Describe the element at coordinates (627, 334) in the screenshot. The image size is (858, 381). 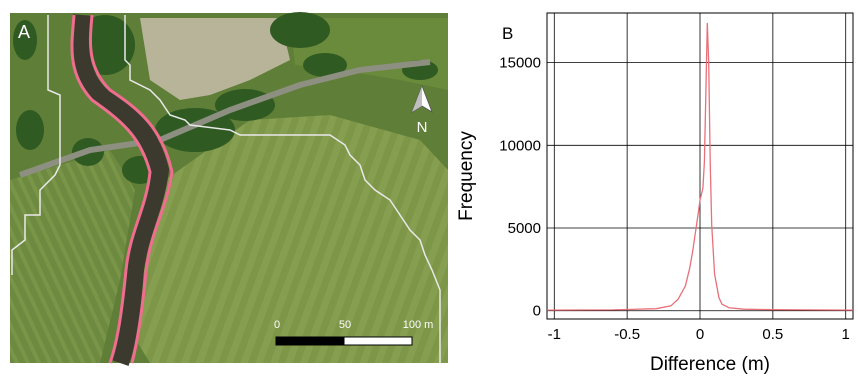
I see `x-tick-label: -0.5` at that location.